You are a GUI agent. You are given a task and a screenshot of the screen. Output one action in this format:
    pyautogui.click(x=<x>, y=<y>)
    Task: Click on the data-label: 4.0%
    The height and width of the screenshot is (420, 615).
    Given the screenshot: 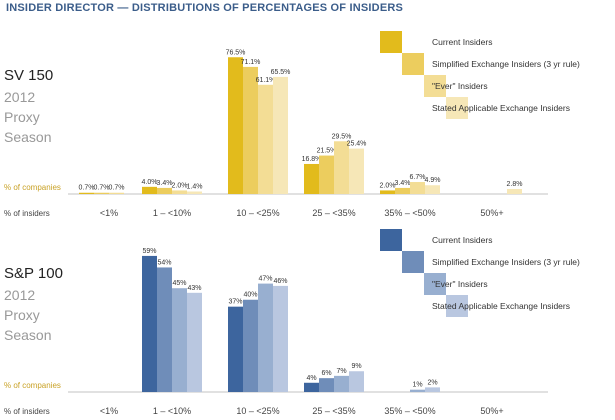 What is the action you would take?
    pyautogui.click(x=150, y=182)
    